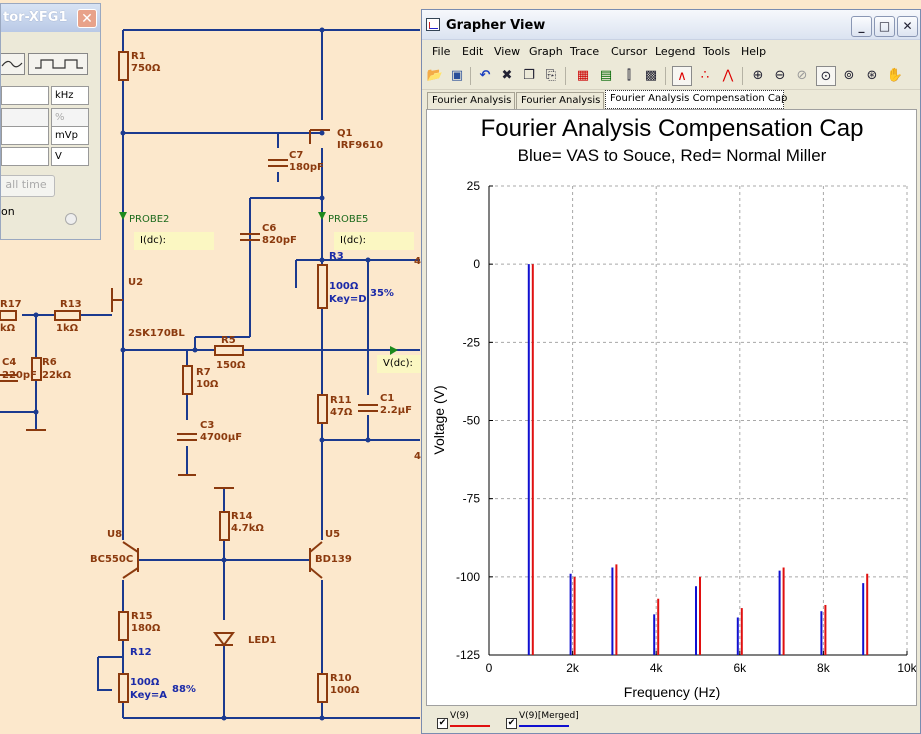 Image resolution: width=921 pixels, height=734 pixels. Describe the element at coordinates (470, 726) in the screenshot. I see `legend-swatch-v9` at that location.